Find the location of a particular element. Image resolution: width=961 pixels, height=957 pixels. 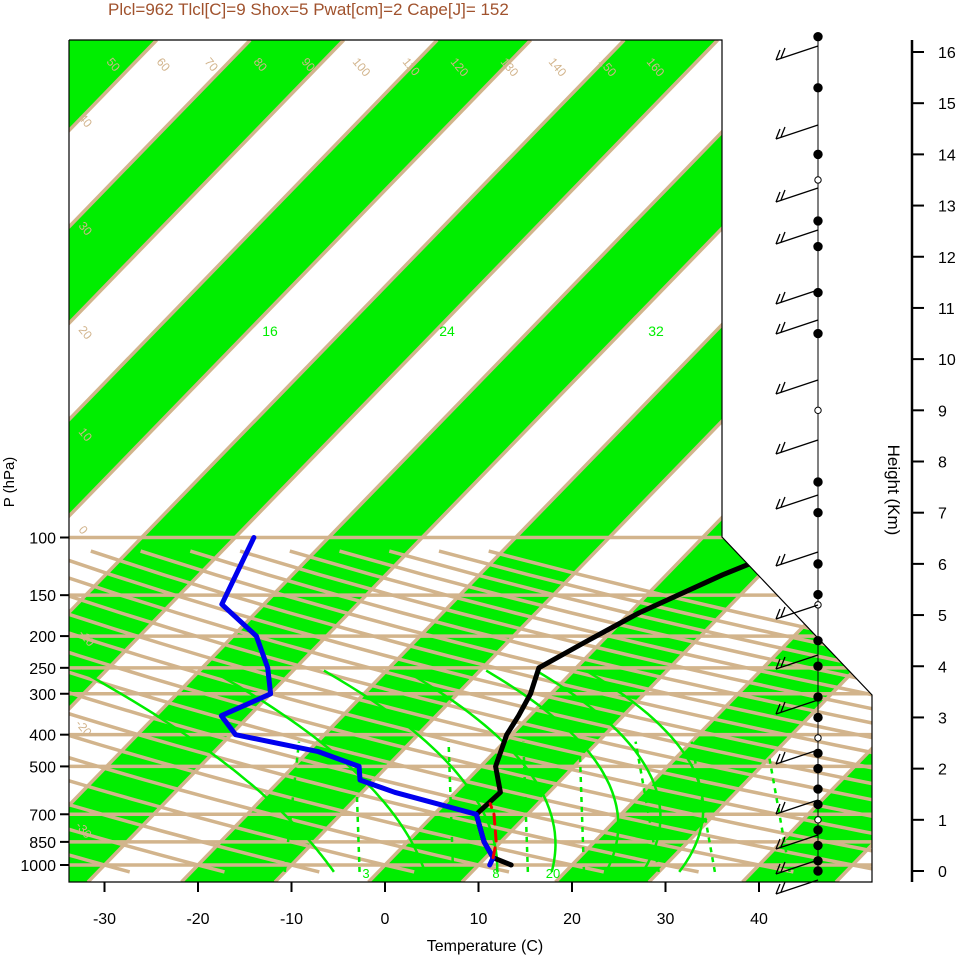

x-tick-label: -30 is located at coordinates (104, 919).